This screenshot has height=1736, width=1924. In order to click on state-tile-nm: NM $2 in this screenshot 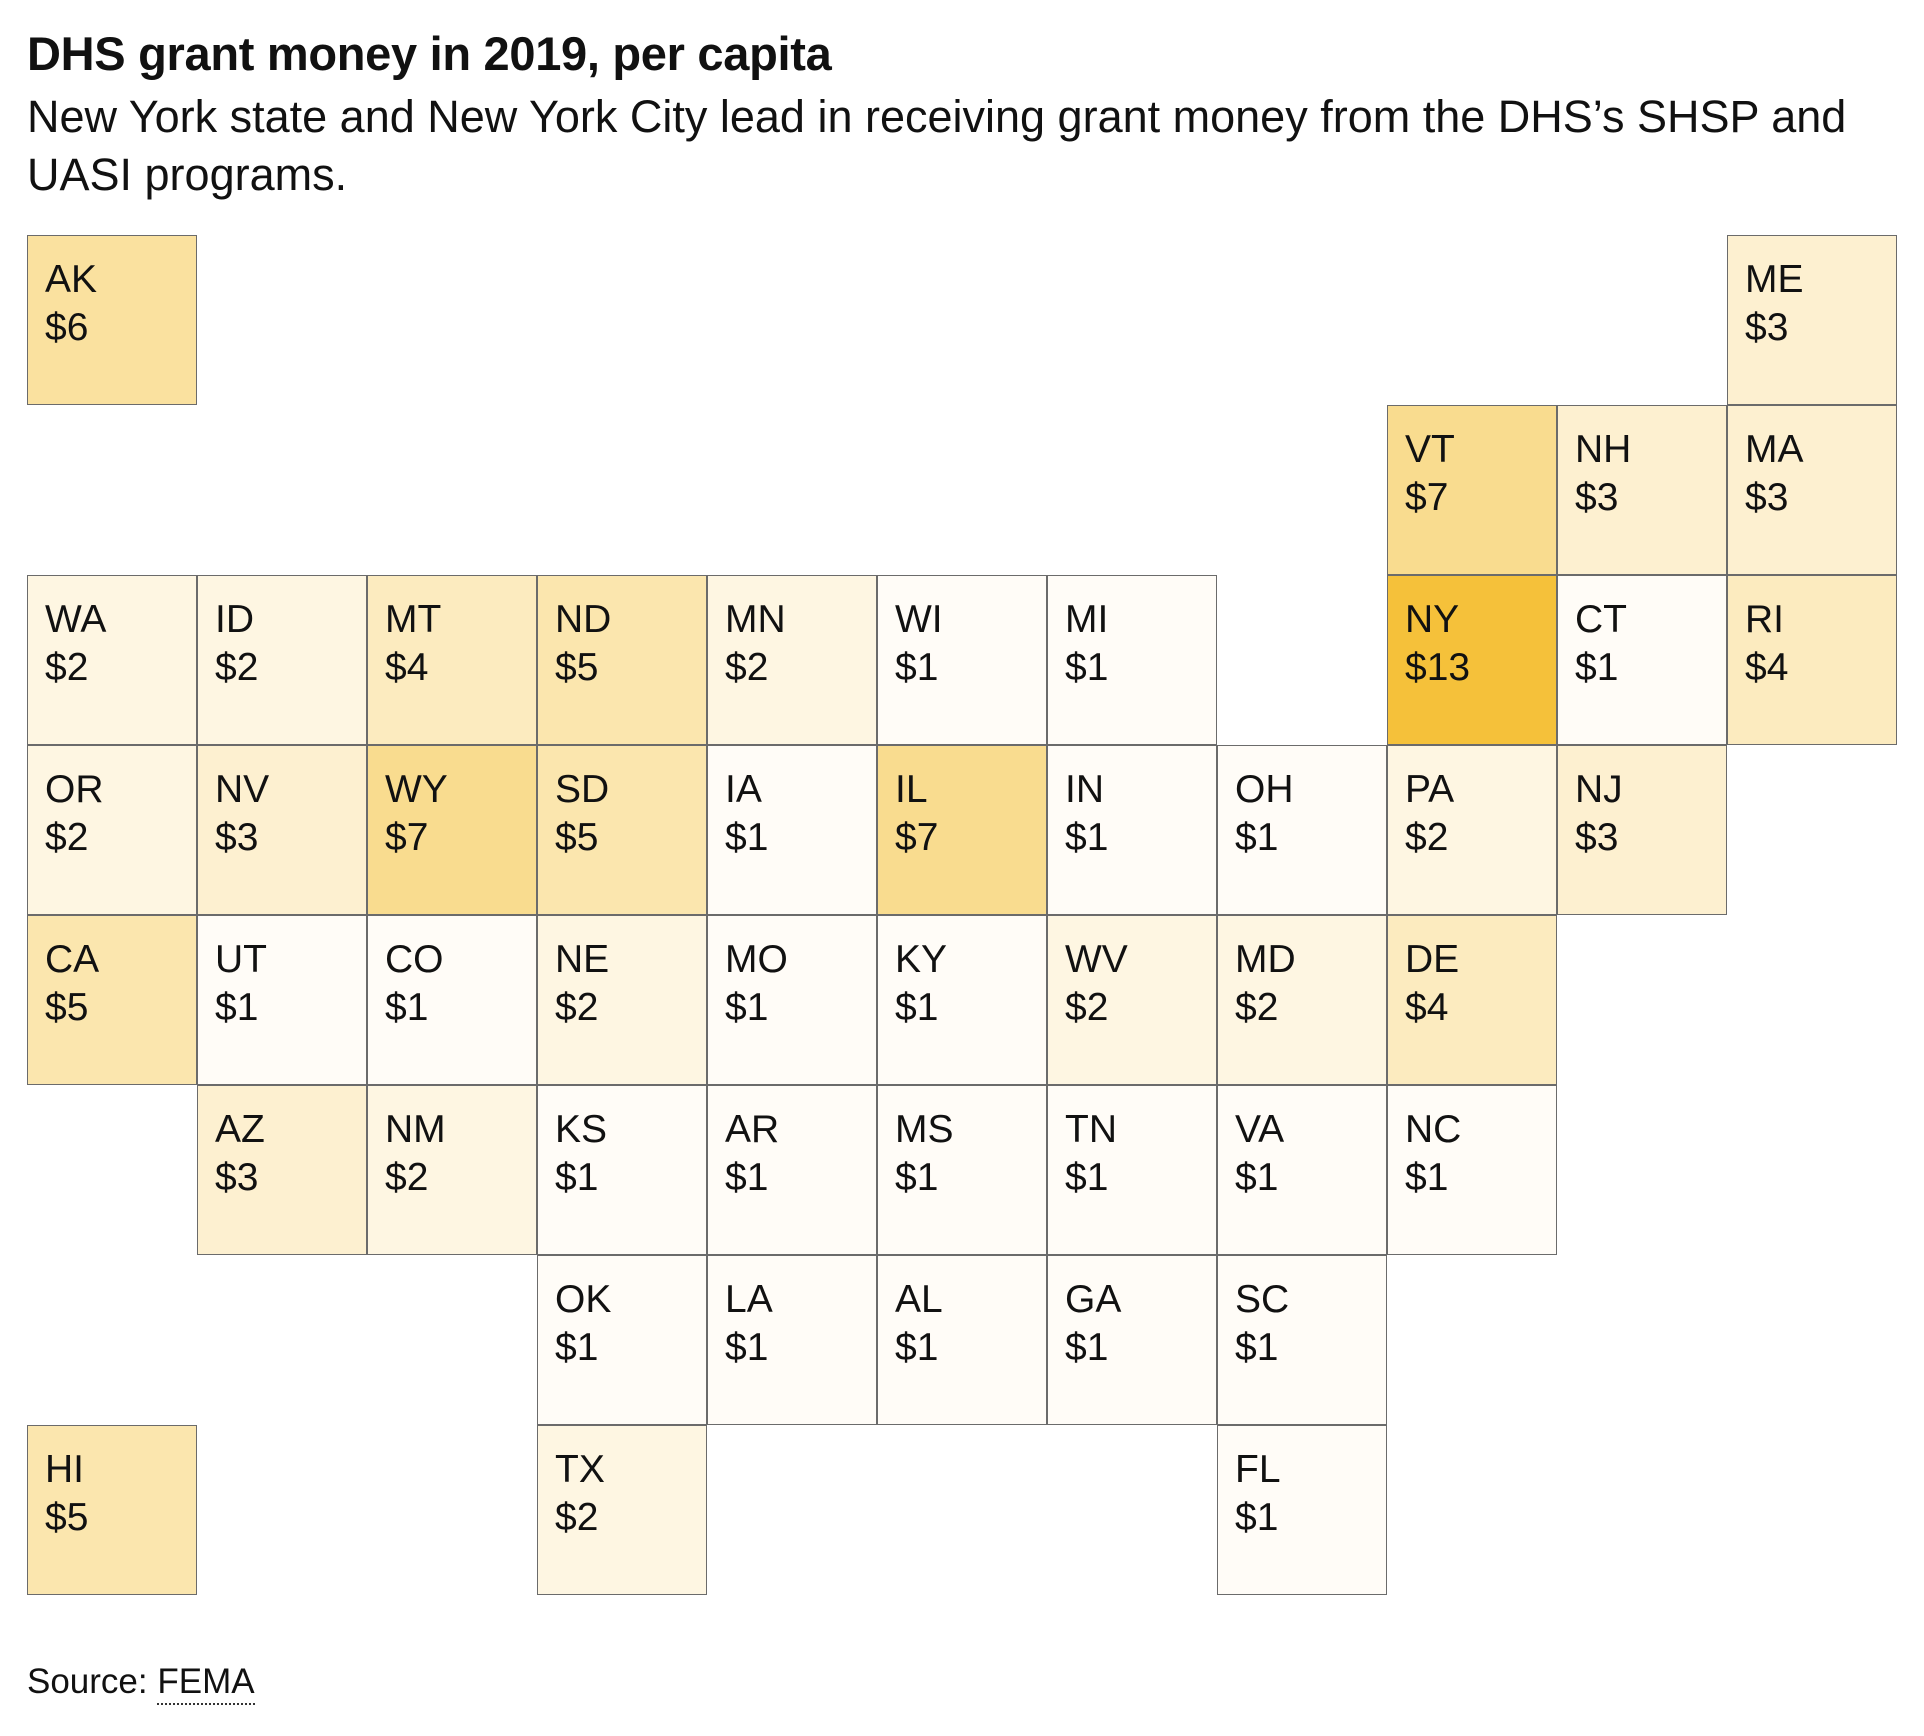, I will do `click(452, 1170)`.